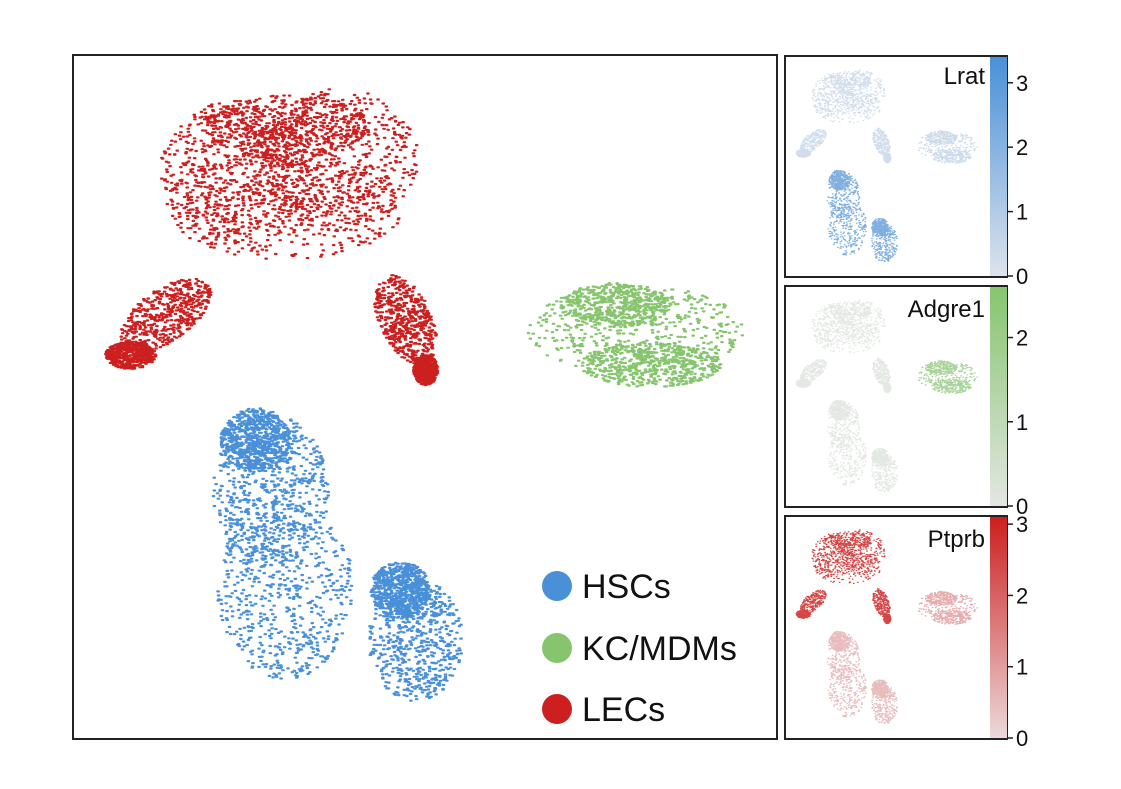  Describe the element at coordinates (998, 166) in the screenshot. I see `colorbar-lrat` at that location.